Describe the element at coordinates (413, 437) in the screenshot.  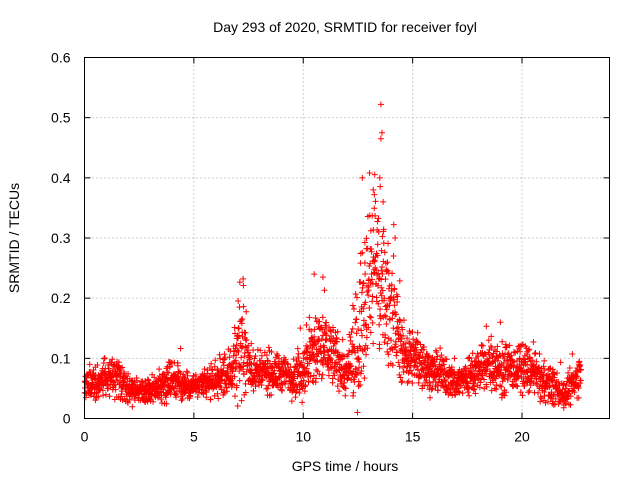
I see `x-tick-label: 15` at that location.